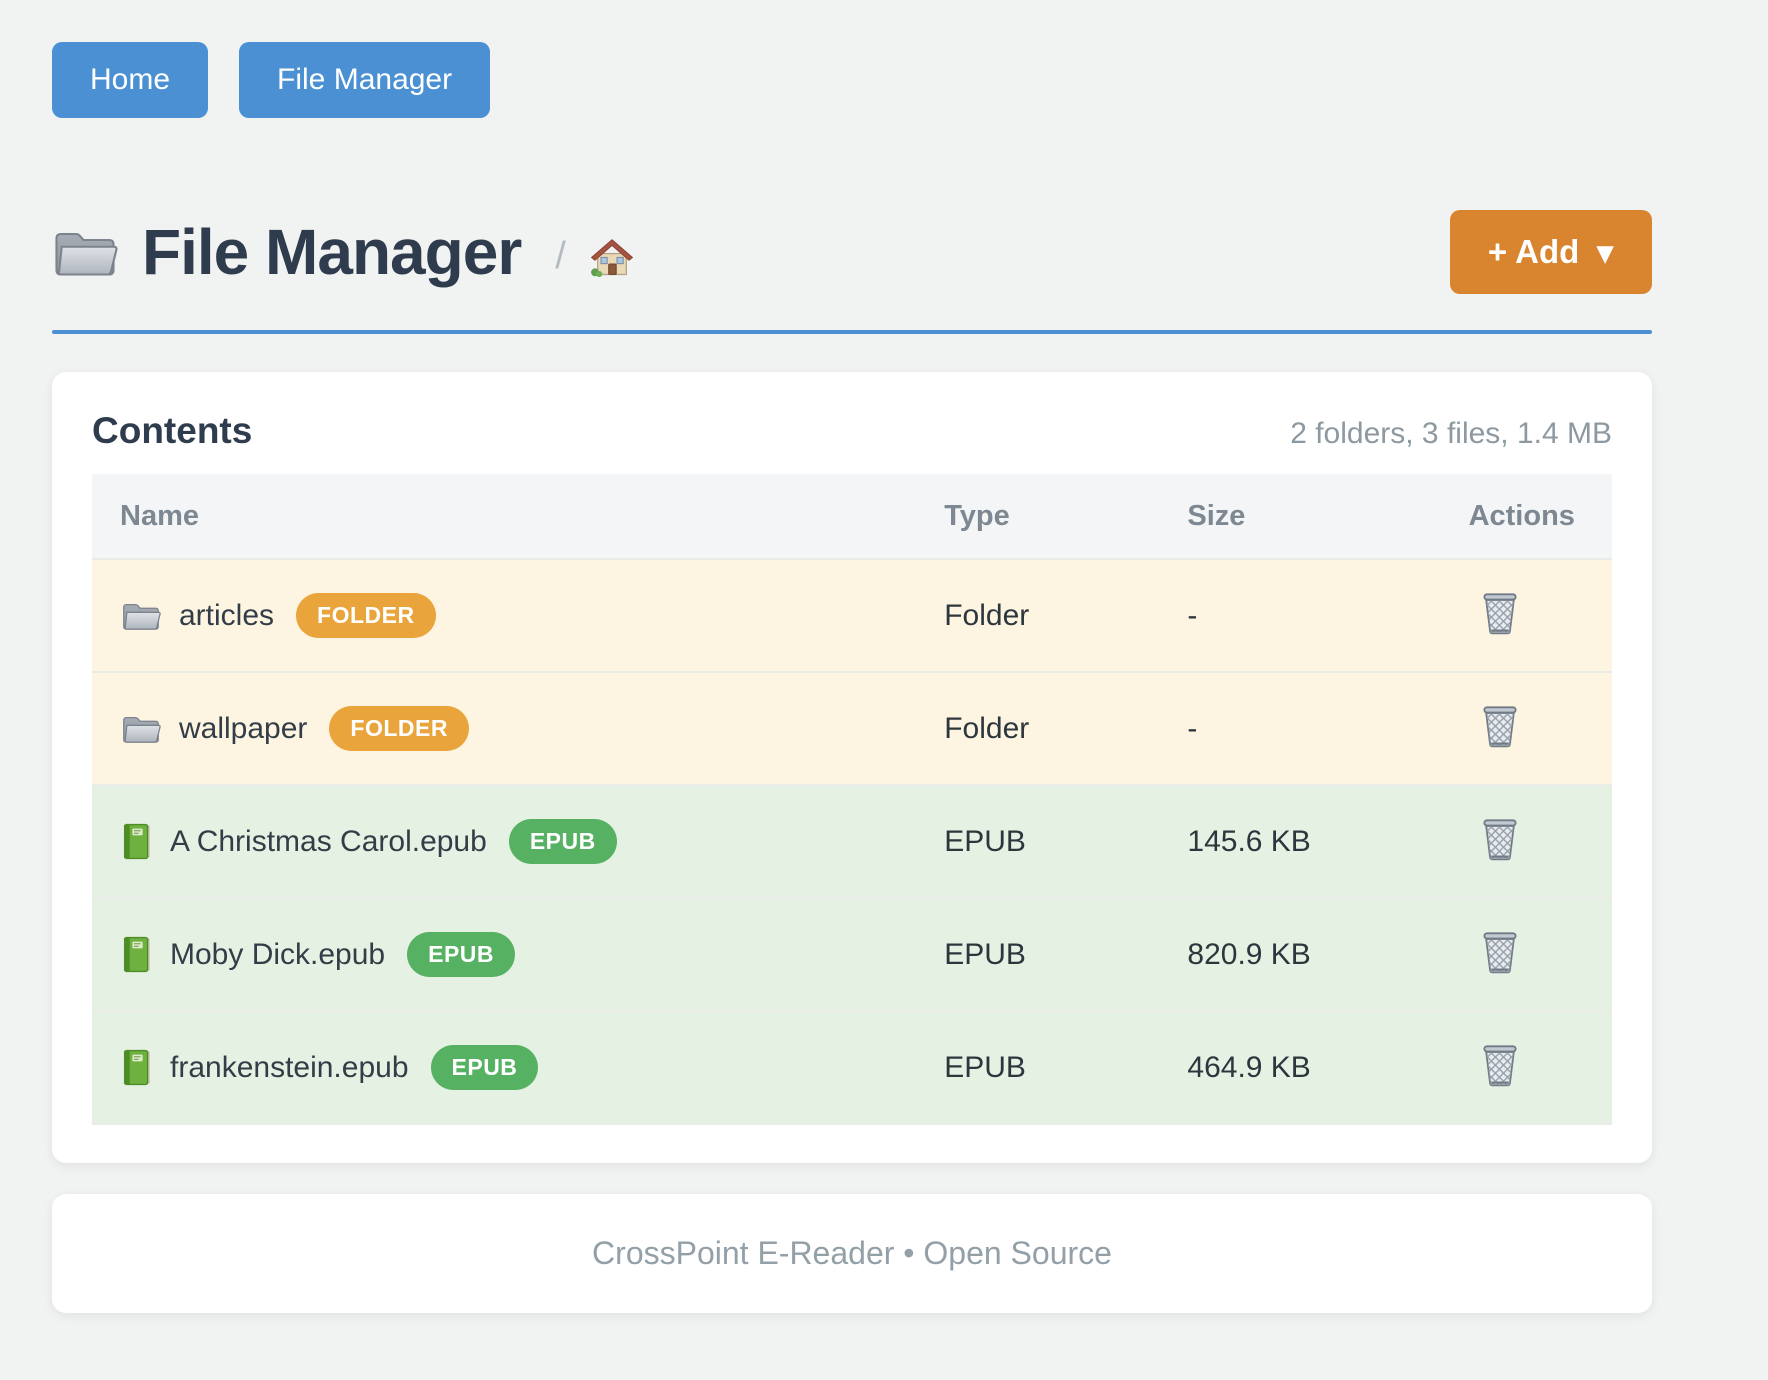  I want to click on contents-heading: Contents, so click(172, 430).